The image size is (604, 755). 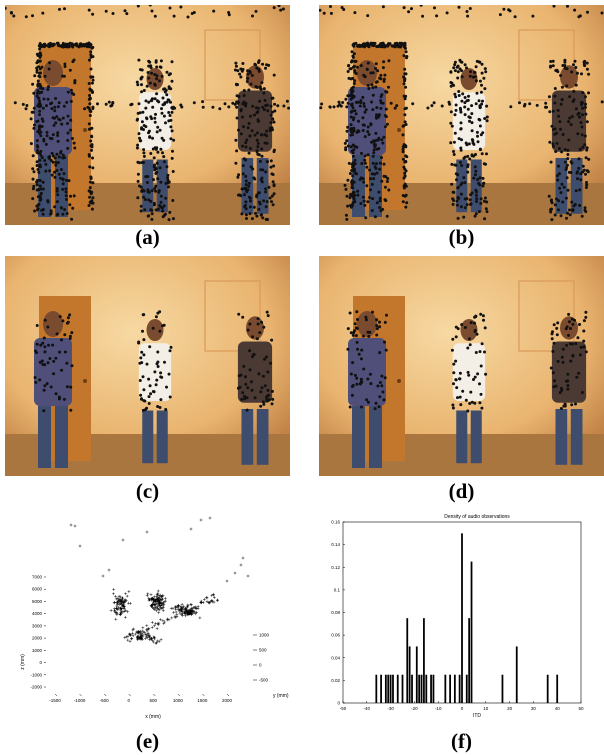 What do you see at coordinates (477, 716) in the screenshot?
I see `histogram-xlabel: ITD` at bounding box center [477, 716].